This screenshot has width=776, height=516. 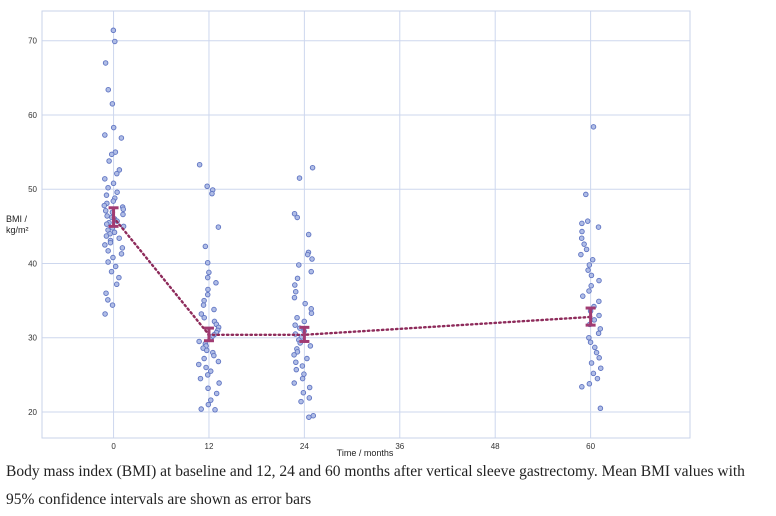 I want to click on x-tick-label: 12, so click(x=209, y=446).